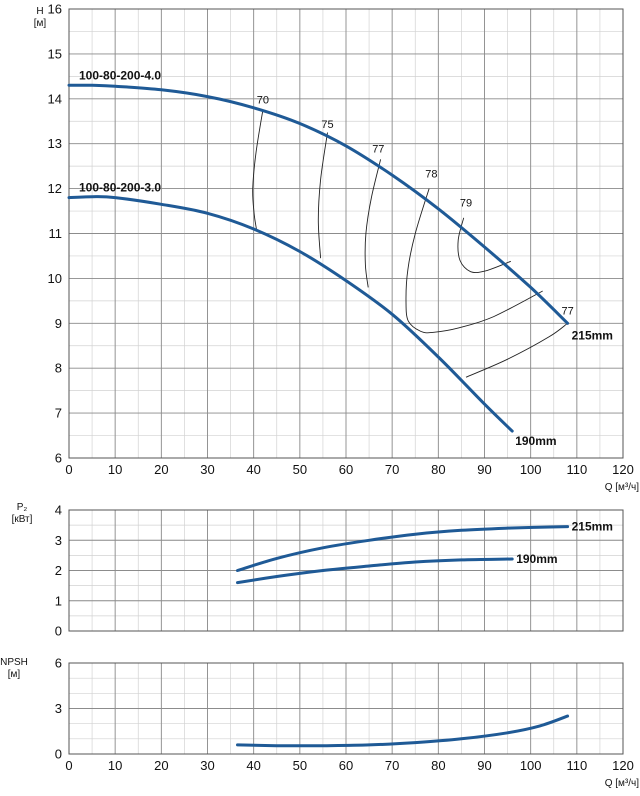 This screenshot has width=640, height=796. What do you see at coordinates (58, 413) in the screenshot?
I see `y-tick-label: 7` at bounding box center [58, 413].